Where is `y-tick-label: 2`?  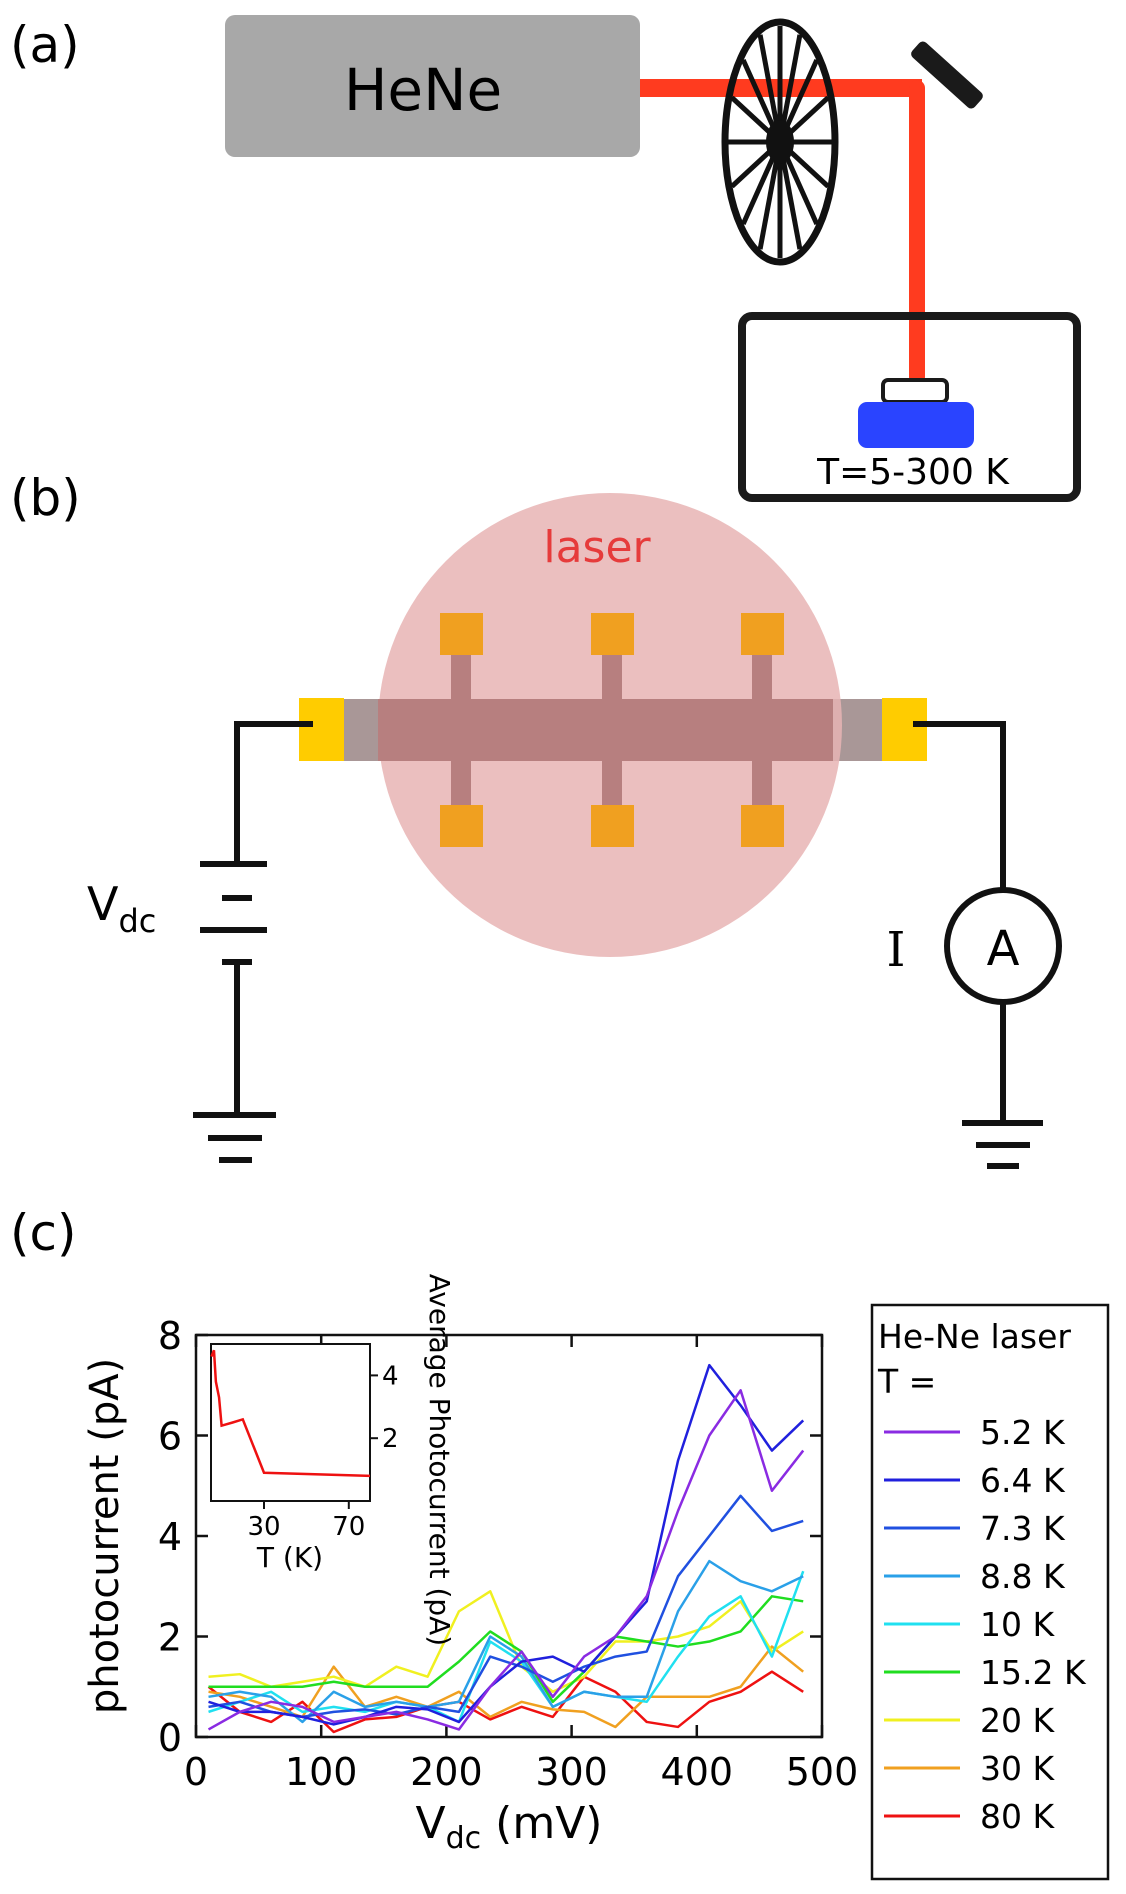
y-tick-label: 2 is located at coordinates (170, 1638).